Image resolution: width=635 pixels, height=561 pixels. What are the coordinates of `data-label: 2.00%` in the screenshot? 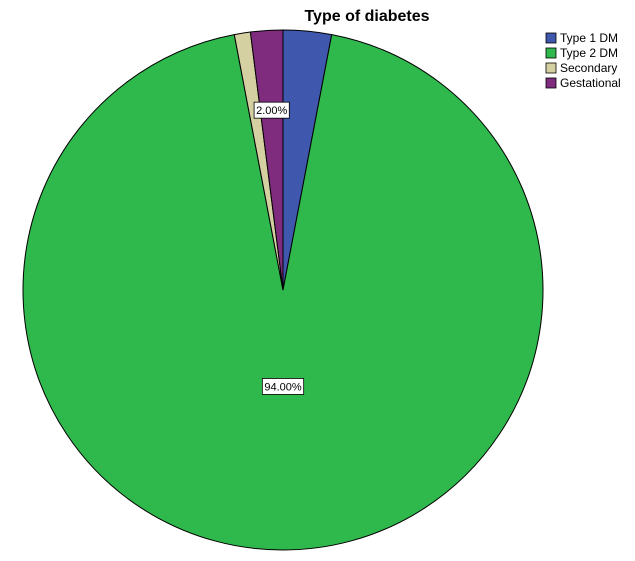 It's located at (271, 110).